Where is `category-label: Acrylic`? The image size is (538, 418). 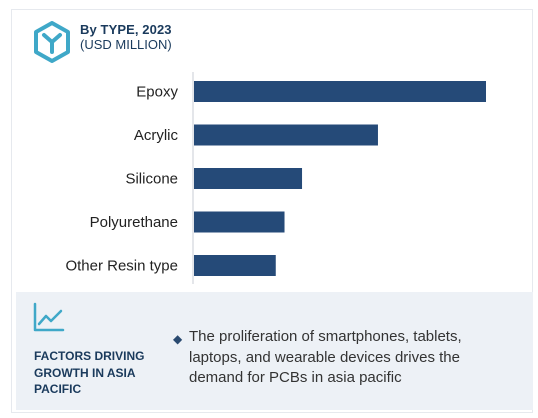 category-label: Acrylic is located at coordinates (156, 135).